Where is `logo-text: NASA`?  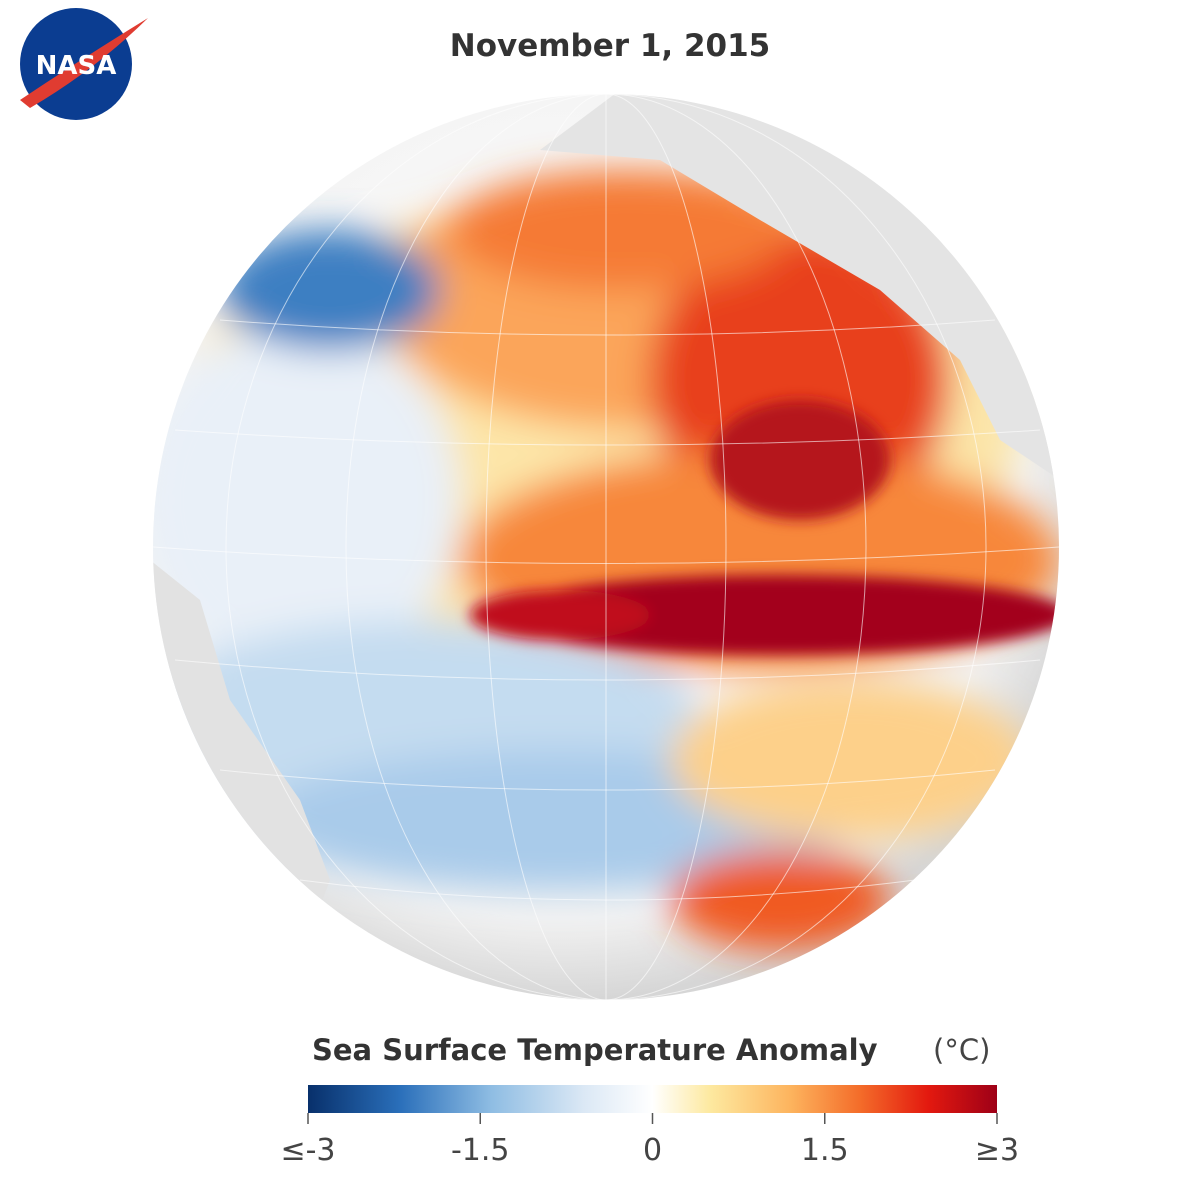
logo-text: NASA is located at coordinates (76, 66).